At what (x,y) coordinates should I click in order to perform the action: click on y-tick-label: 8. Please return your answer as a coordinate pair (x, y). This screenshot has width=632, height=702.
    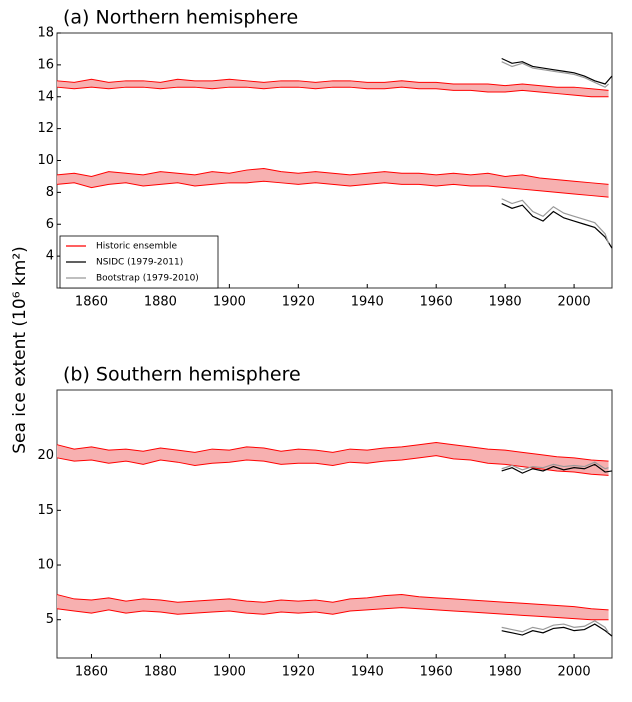
    Looking at the image, I should click on (50, 192).